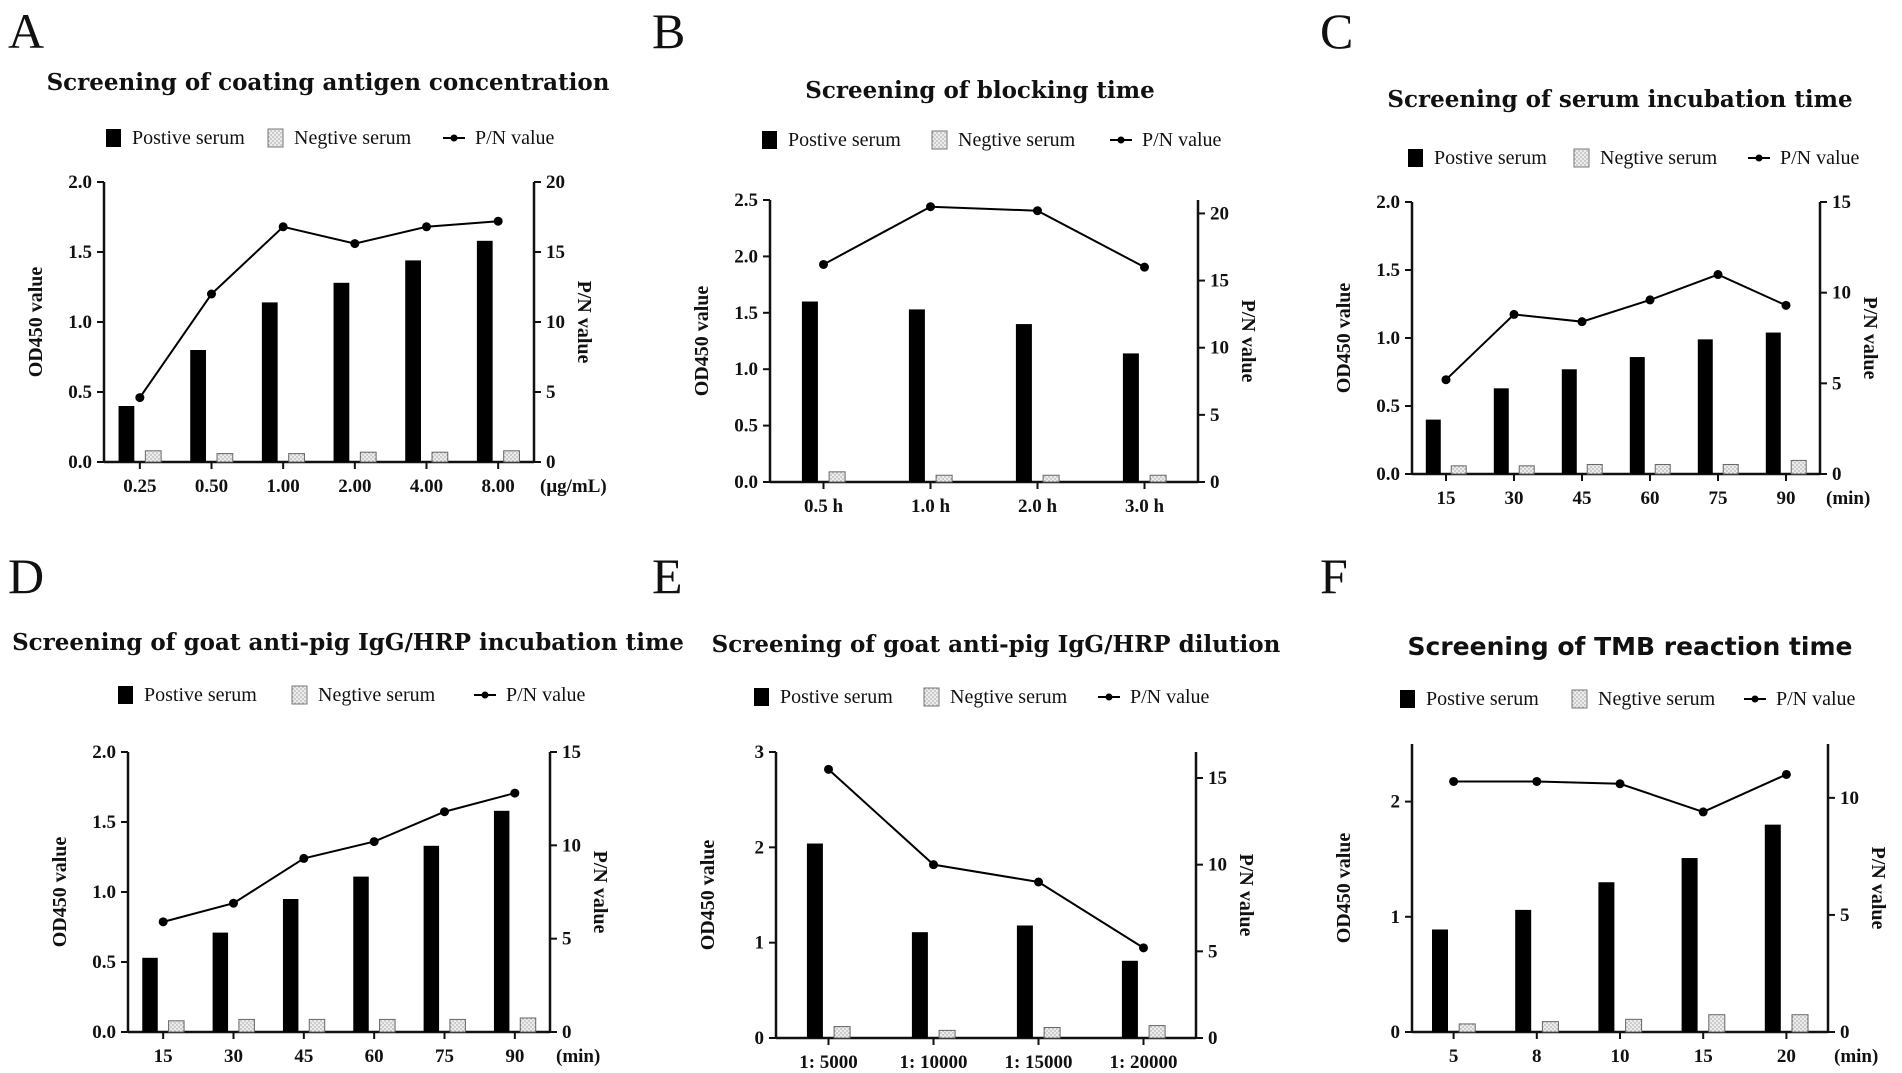 This screenshot has height=1073, width=1902. What do you see at coordinates (1334, 576) in the screenshot?
I see `panel-label: F` at bounding box center [1334, 576].